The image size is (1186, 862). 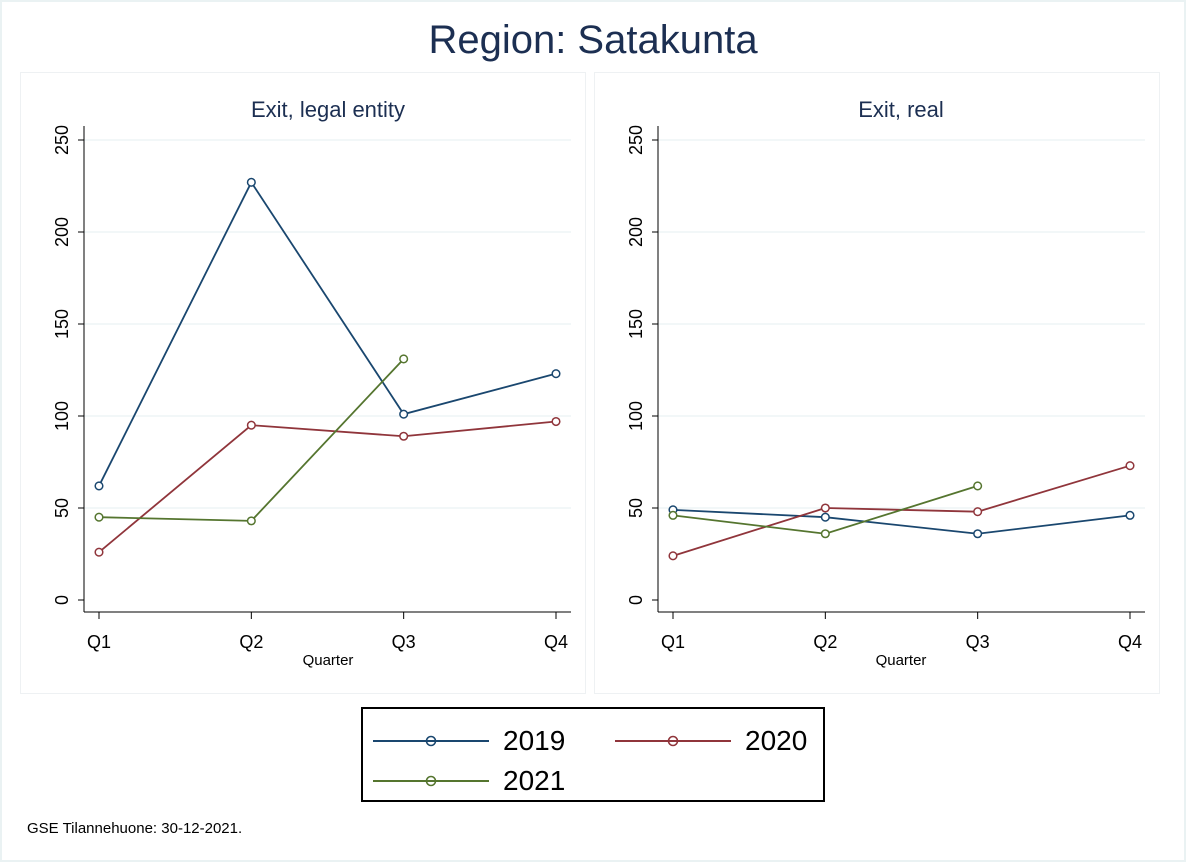 I want to click on legend-label-2019: 2019, so click(x=534, y=740).